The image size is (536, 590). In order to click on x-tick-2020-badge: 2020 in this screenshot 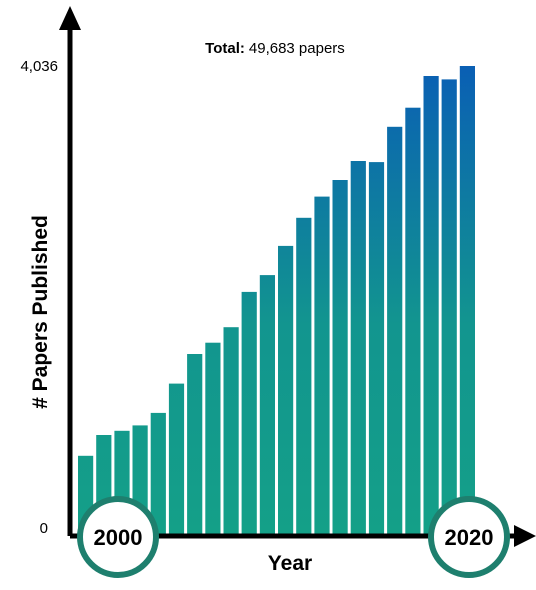, I will do `click(469, 537)`.